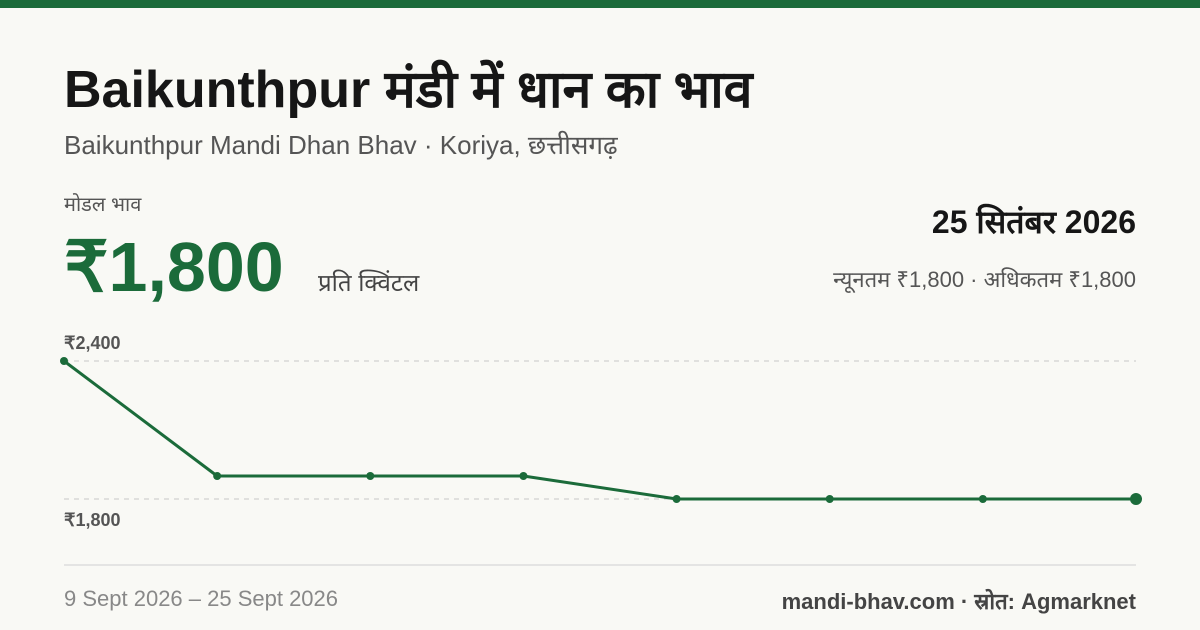 The image size is (1200, 630). What do you see at coordinates (958, 601) in the screenshot?
I see `footer-source: mandi-bhav.com · स्रोत: Agmarknet` at bounding box center [958, 601].